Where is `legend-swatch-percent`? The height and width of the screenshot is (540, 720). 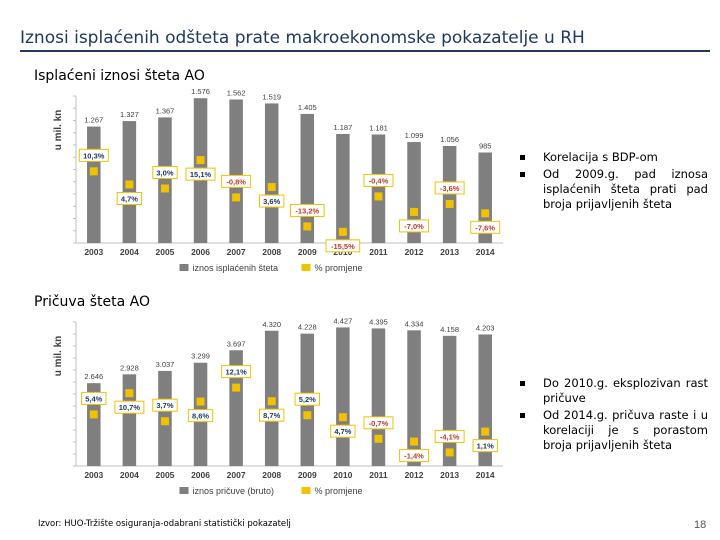
legend-swatch-percent is located at coordinates (306, 267).